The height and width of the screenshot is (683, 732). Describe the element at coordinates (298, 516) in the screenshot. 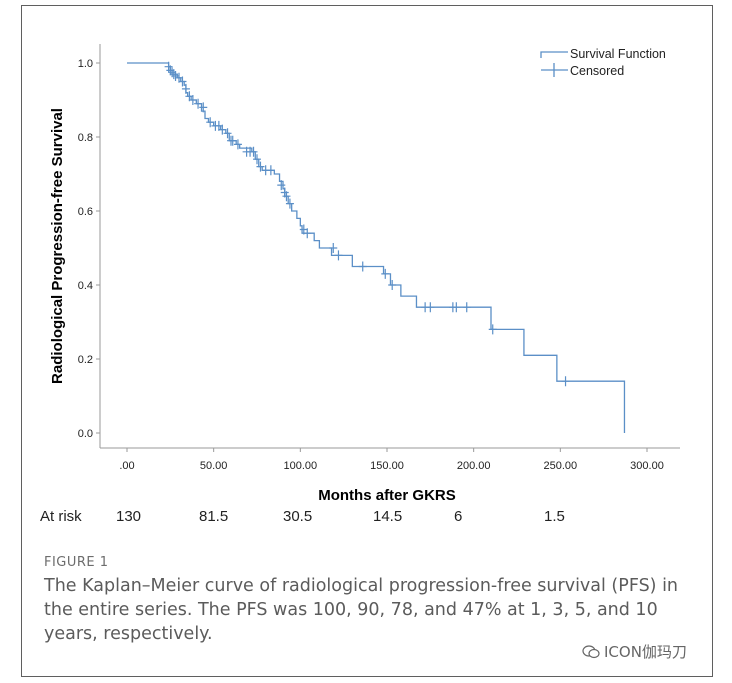

I see `at-risk-value: 30.5` at that location.